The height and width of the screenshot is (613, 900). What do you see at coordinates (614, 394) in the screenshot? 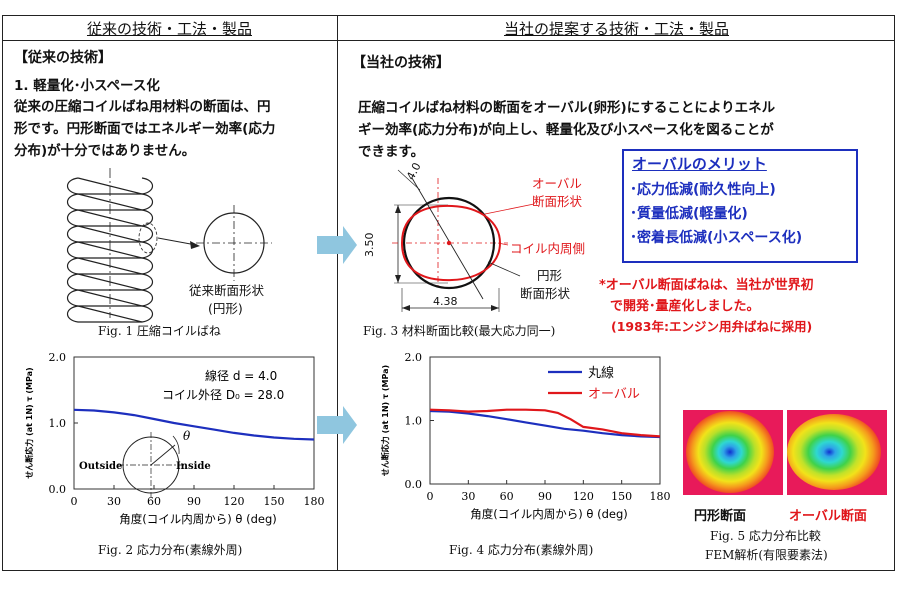
I see `legend-label: オーバル` at bounding box center [614, 394].